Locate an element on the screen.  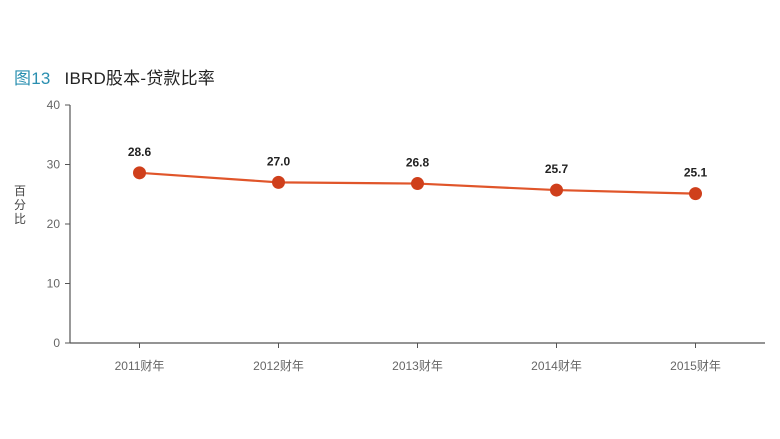
data-label: 27.0 is located at coordinates (279, 161).